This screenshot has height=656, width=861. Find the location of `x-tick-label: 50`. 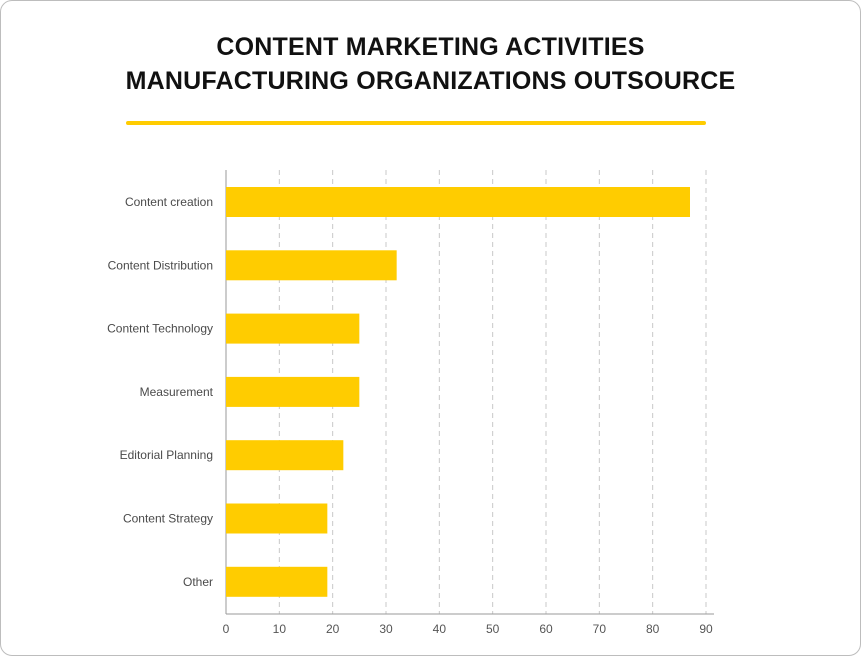

x-tick-label: 50 is located at coordinates (493, 629).